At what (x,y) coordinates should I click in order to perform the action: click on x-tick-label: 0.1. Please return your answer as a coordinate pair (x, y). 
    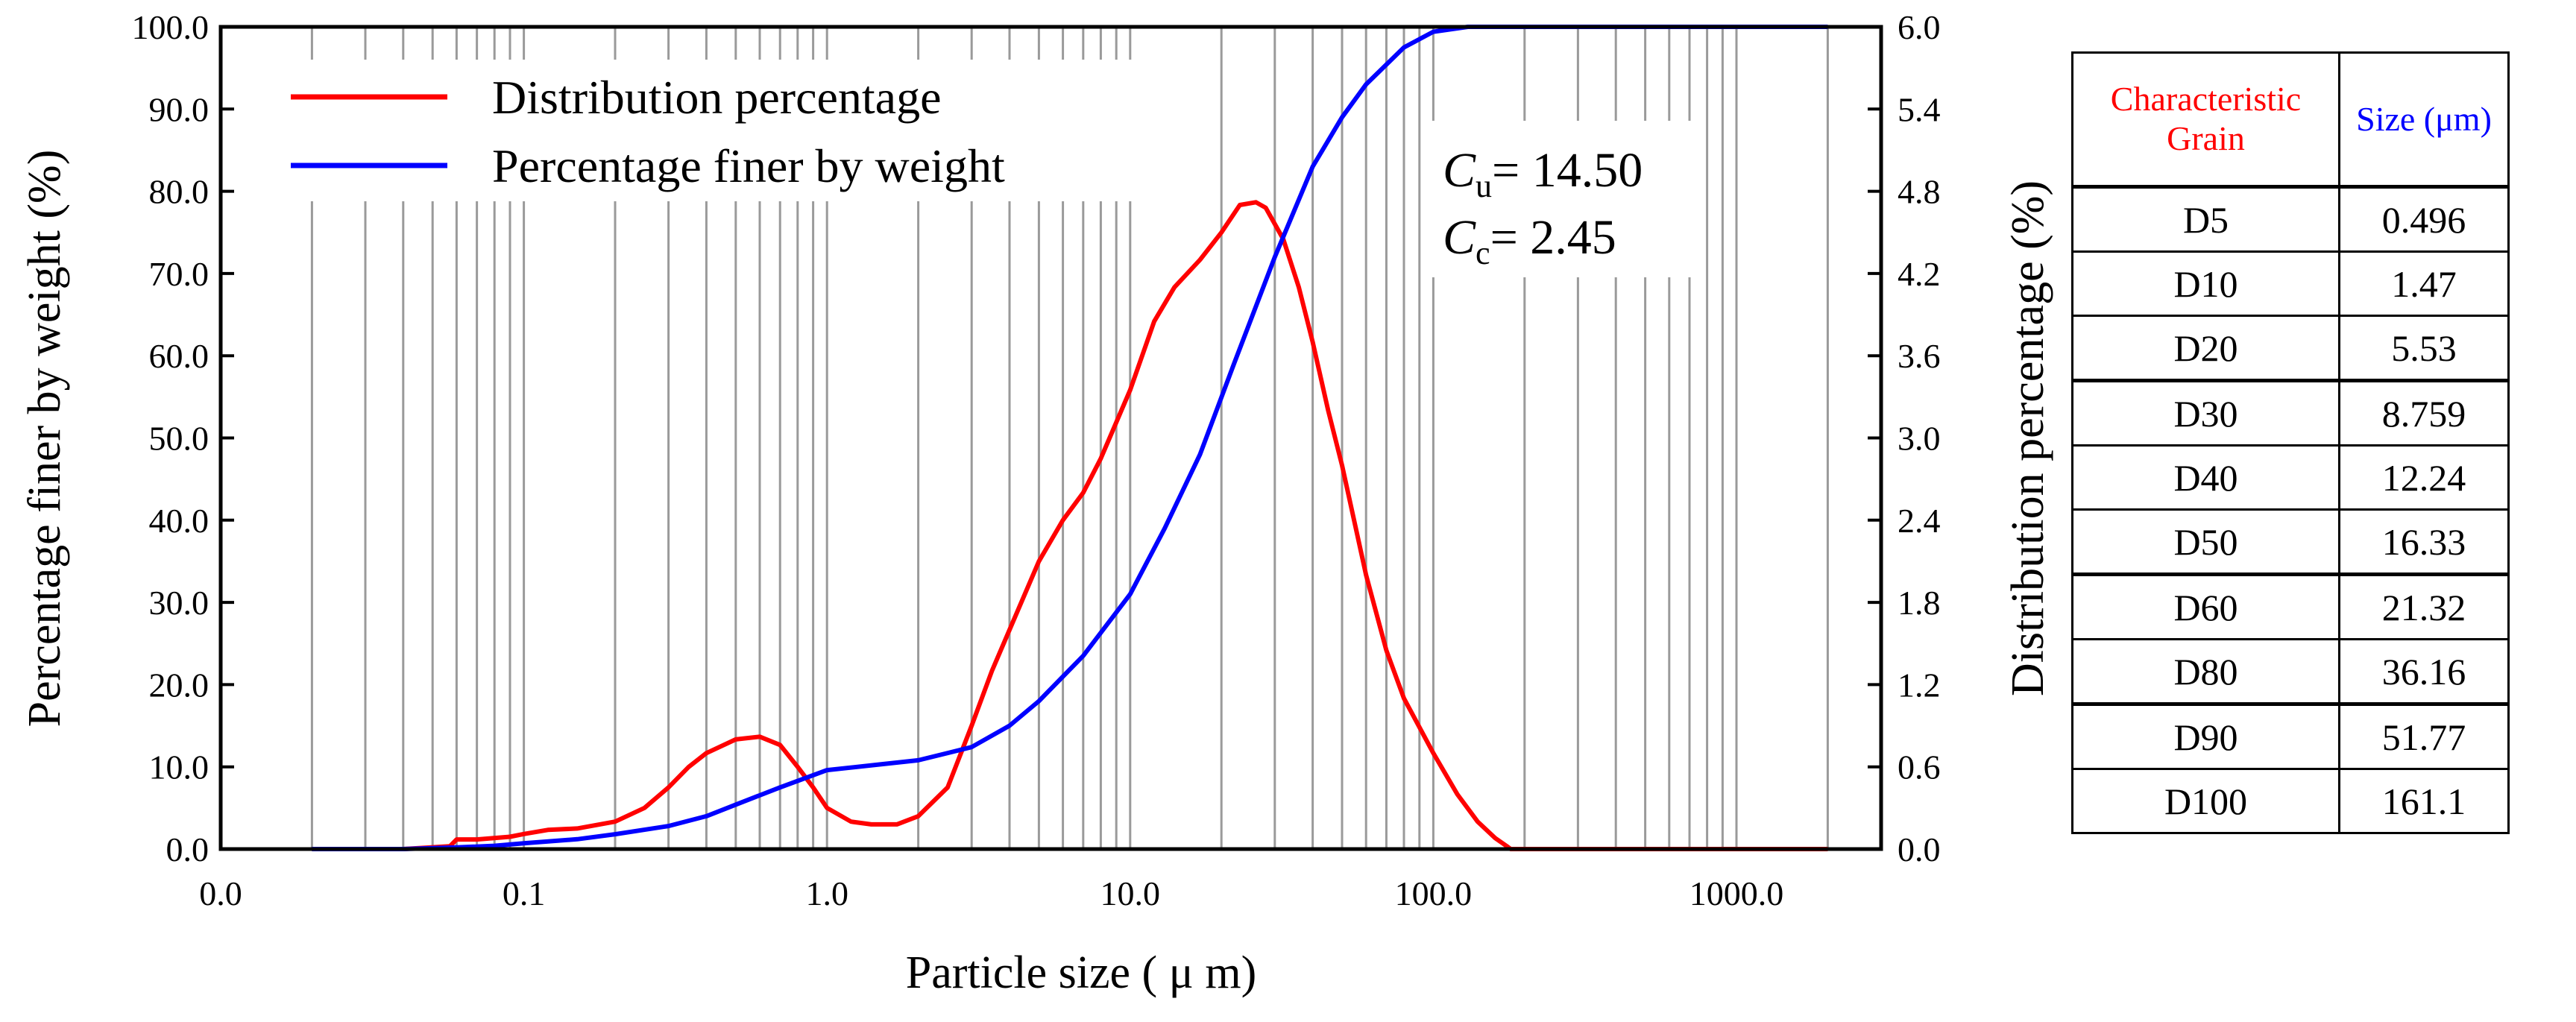
    Looking at the image, I should click on (524, 893).